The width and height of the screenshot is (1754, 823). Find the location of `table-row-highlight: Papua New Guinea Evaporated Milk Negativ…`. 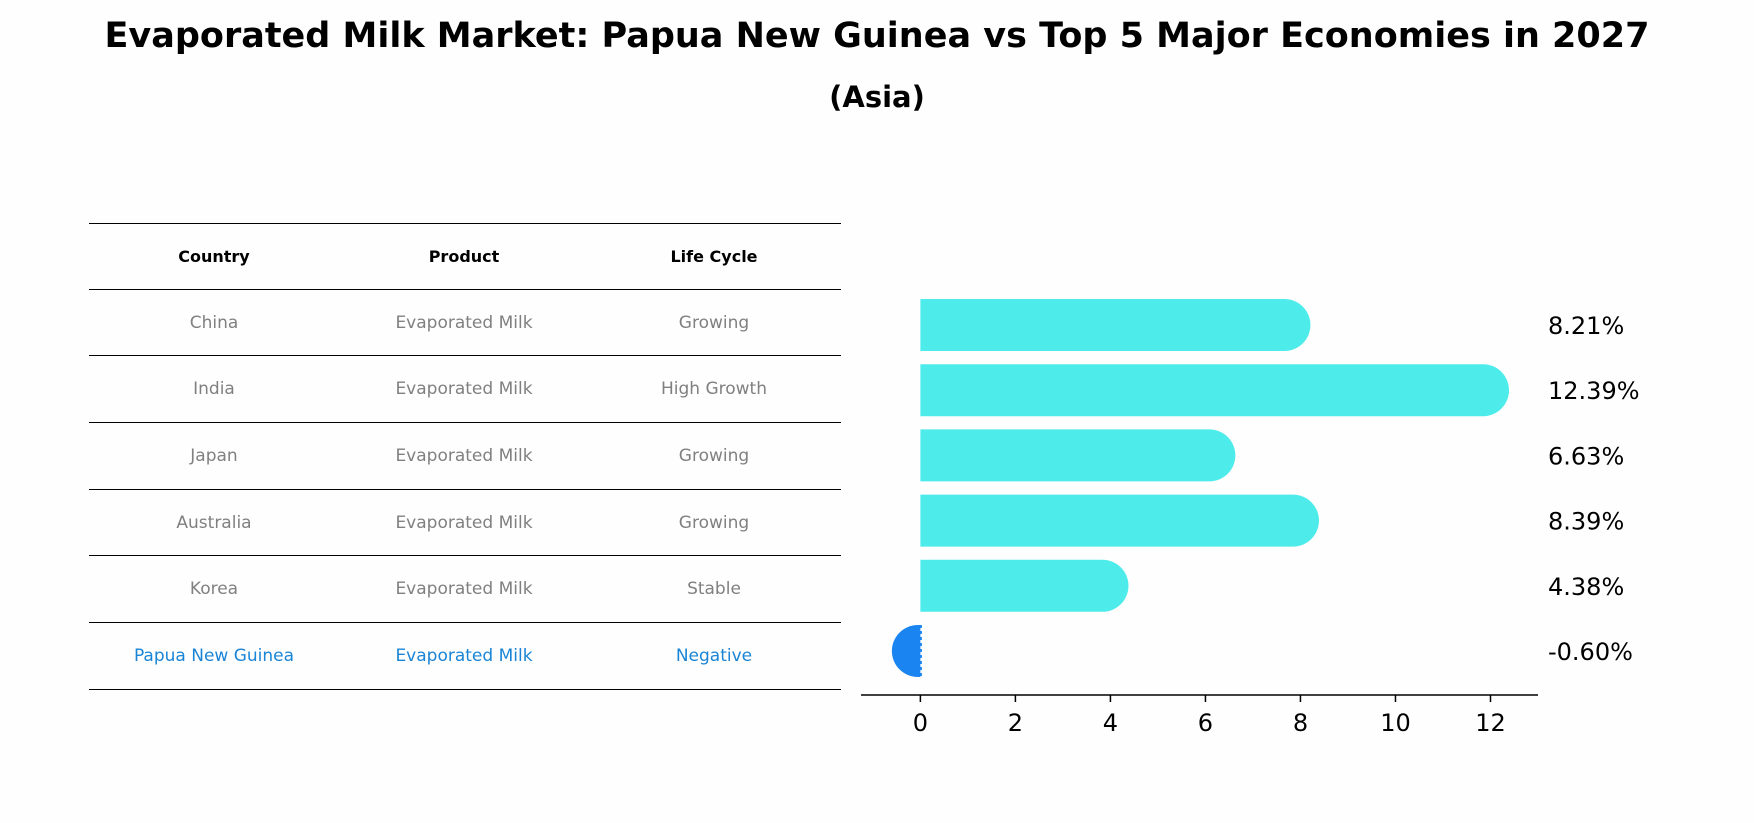

table-row-highlight: Papua New Guinea Evaporated Milk Negativ… is located at coordinates (465, 656).